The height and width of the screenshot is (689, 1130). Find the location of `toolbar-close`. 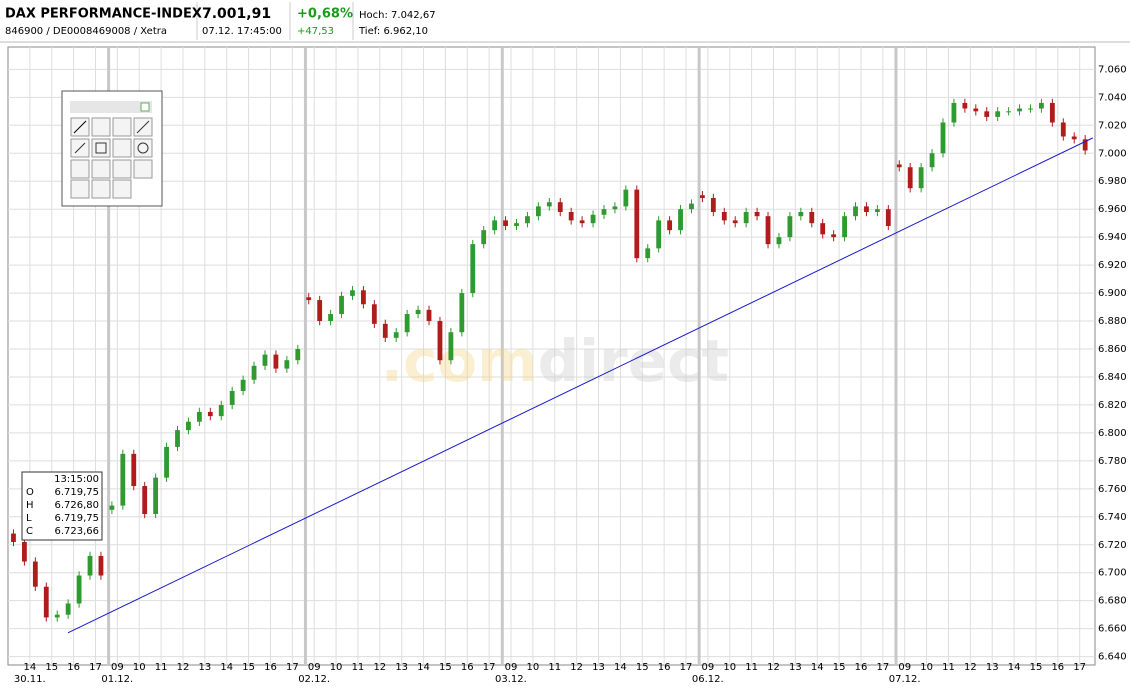

toolbar-close is located at coordinates (145, 107).